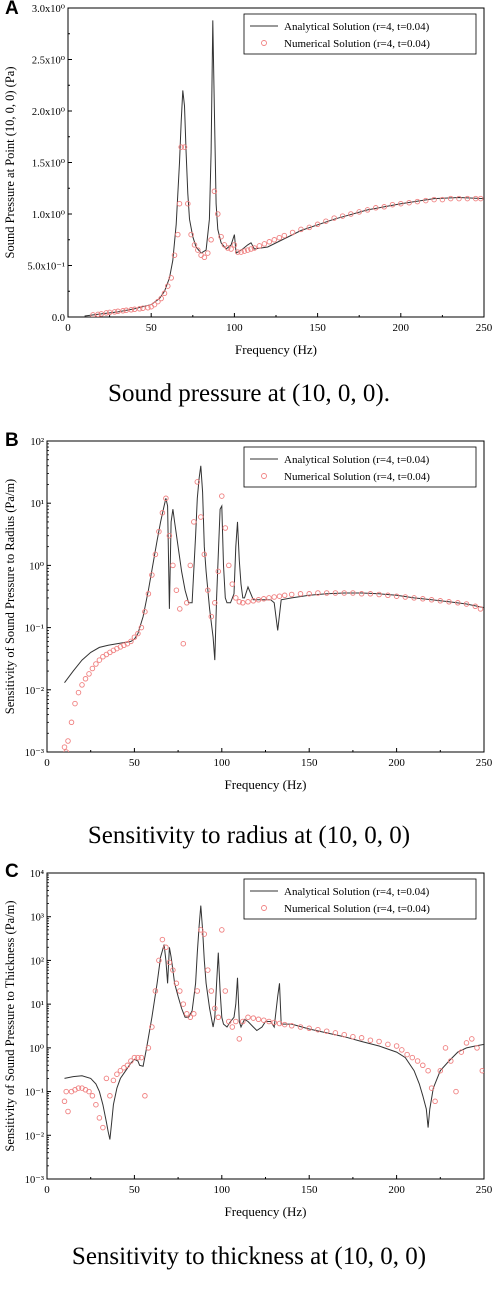 This screenshot has width=498, height=1297. Describe the element at coordinates (396, 1190) in the screenshot. I see `x-tick-label: 200` at that location.